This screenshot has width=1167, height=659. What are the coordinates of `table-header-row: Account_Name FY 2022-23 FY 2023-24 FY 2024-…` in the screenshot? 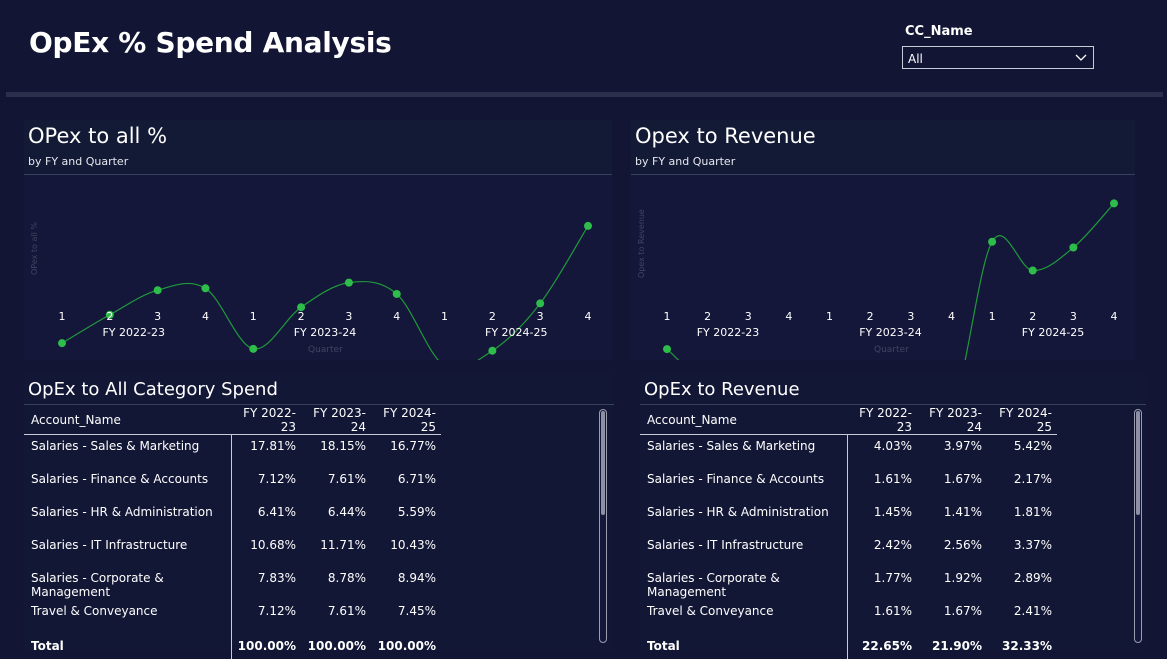 It's located at (232, 420).